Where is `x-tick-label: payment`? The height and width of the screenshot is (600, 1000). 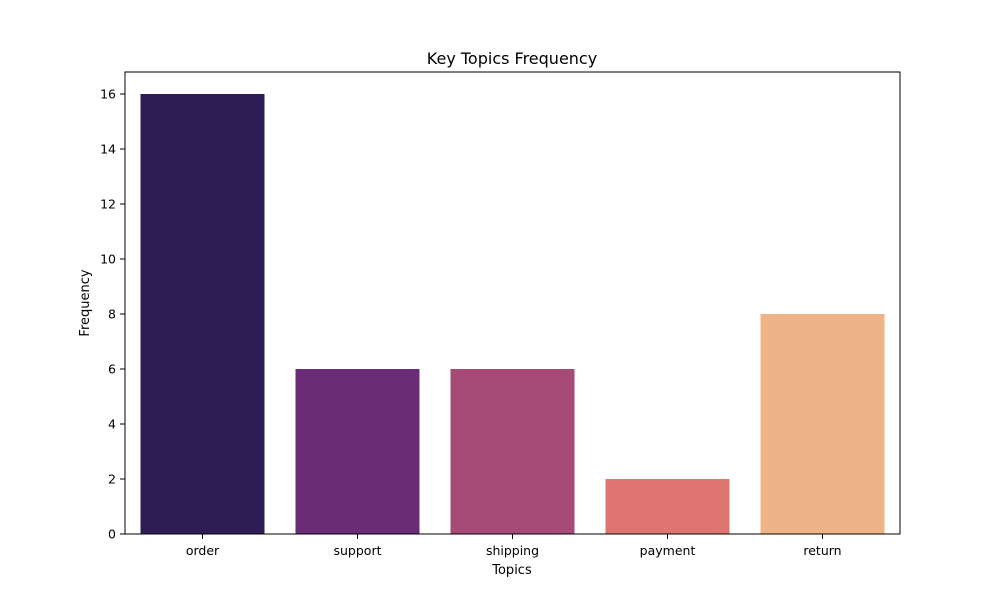 x-tick-label: payment is located at coordinates (668, 550).